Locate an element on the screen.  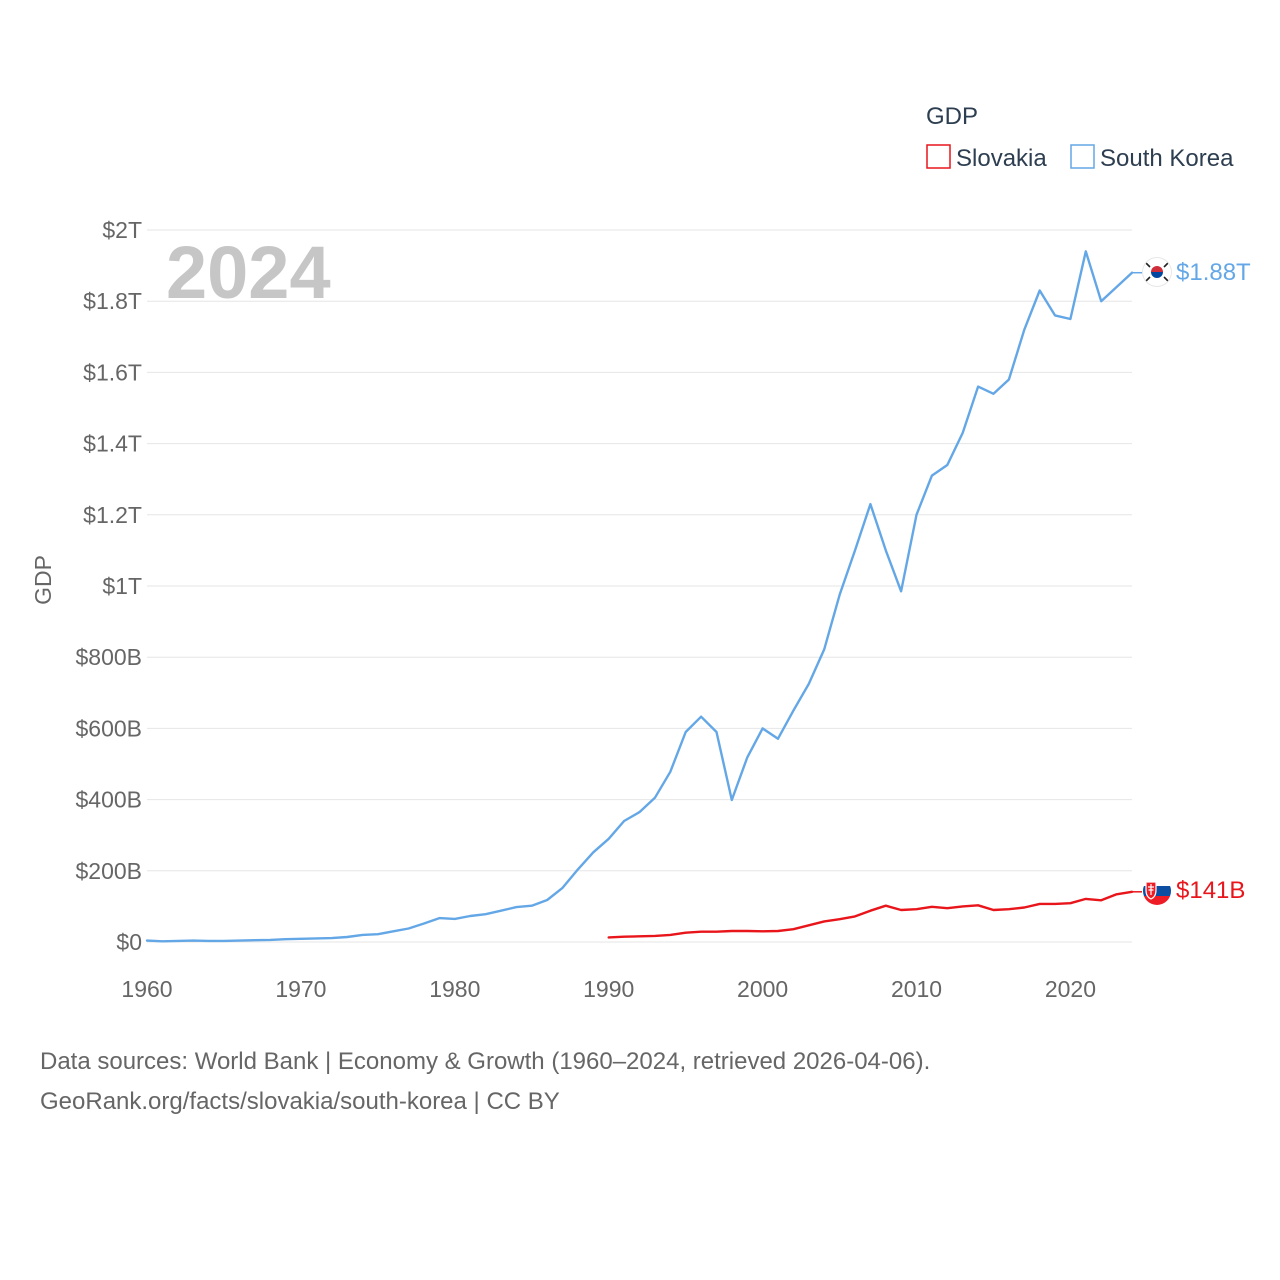
slovakia-flag-icon is located at coordinates (1157, 891).